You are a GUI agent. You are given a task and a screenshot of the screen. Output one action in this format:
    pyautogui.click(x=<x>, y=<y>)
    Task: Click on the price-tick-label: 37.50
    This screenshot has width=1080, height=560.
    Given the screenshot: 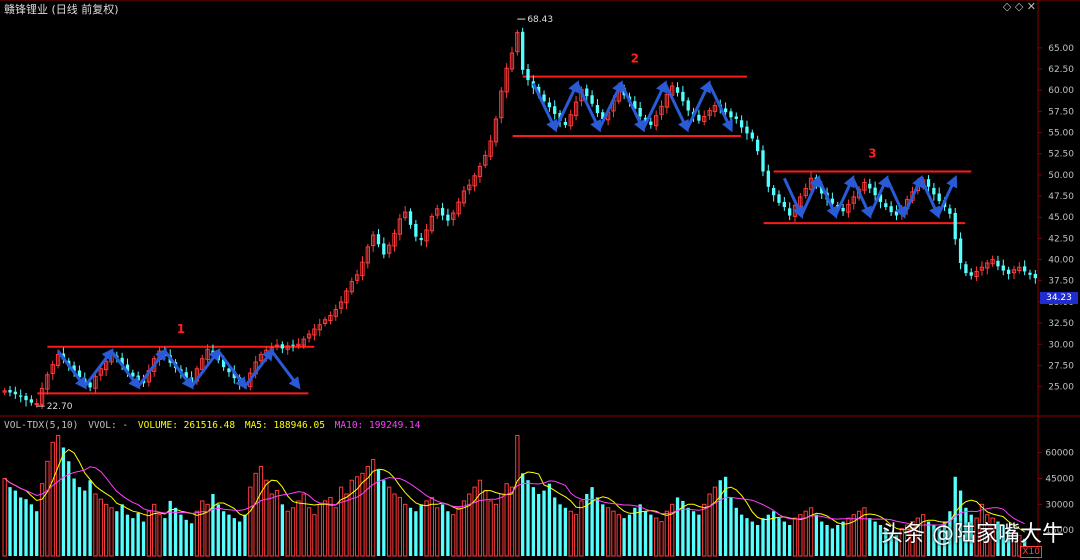 What is the action you would take?
    pyautogui.click(x=1061, y=282)
    